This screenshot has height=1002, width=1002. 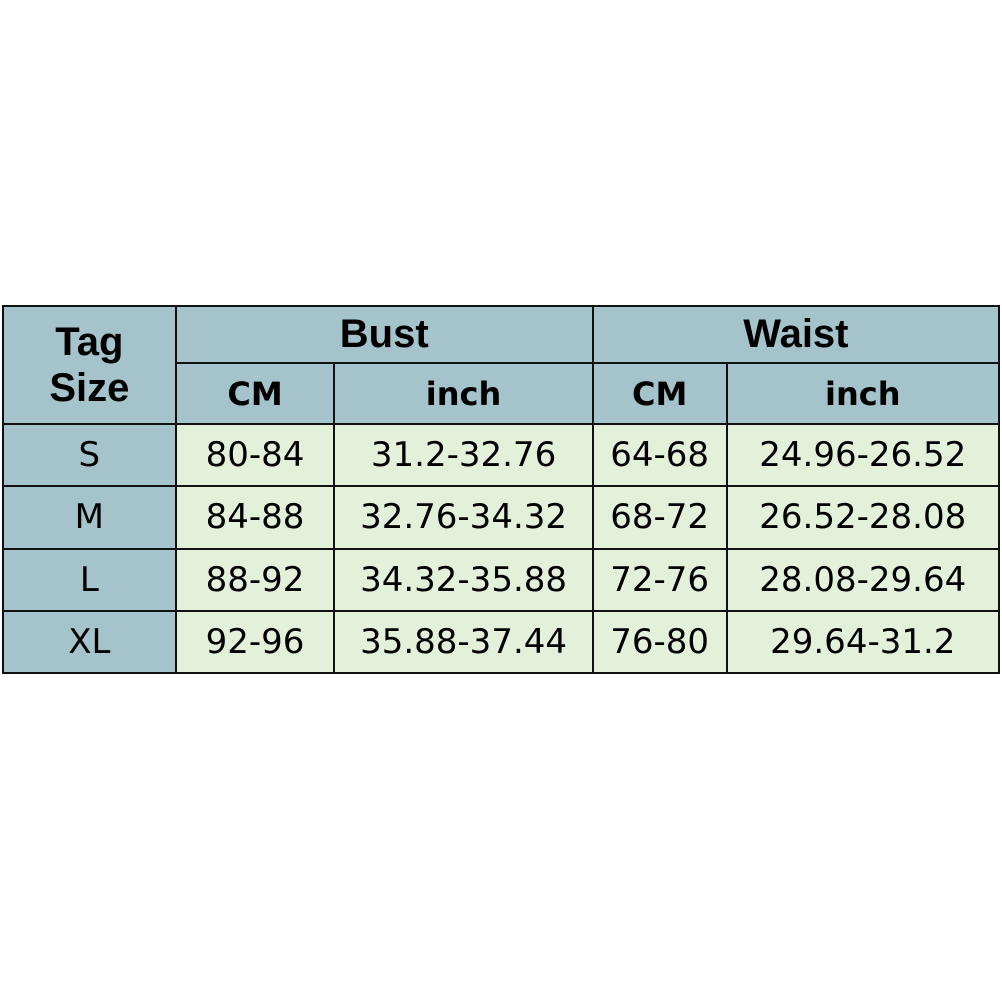 I want to click on waist-inch-cell: 29.64-31.2, so click(x=863, y=642).